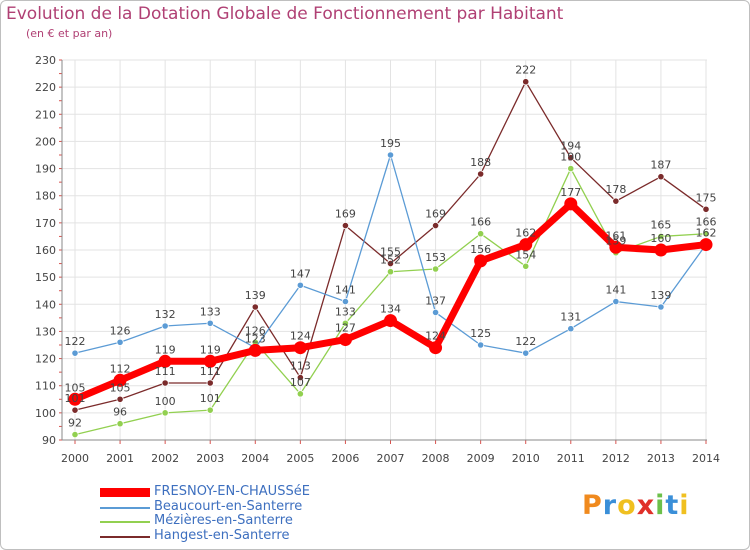 This screenshot has width=750, height=550. Describe the element at coordinates (390, 252) in the screenshot. I see `data-label-3: 155` at that location.